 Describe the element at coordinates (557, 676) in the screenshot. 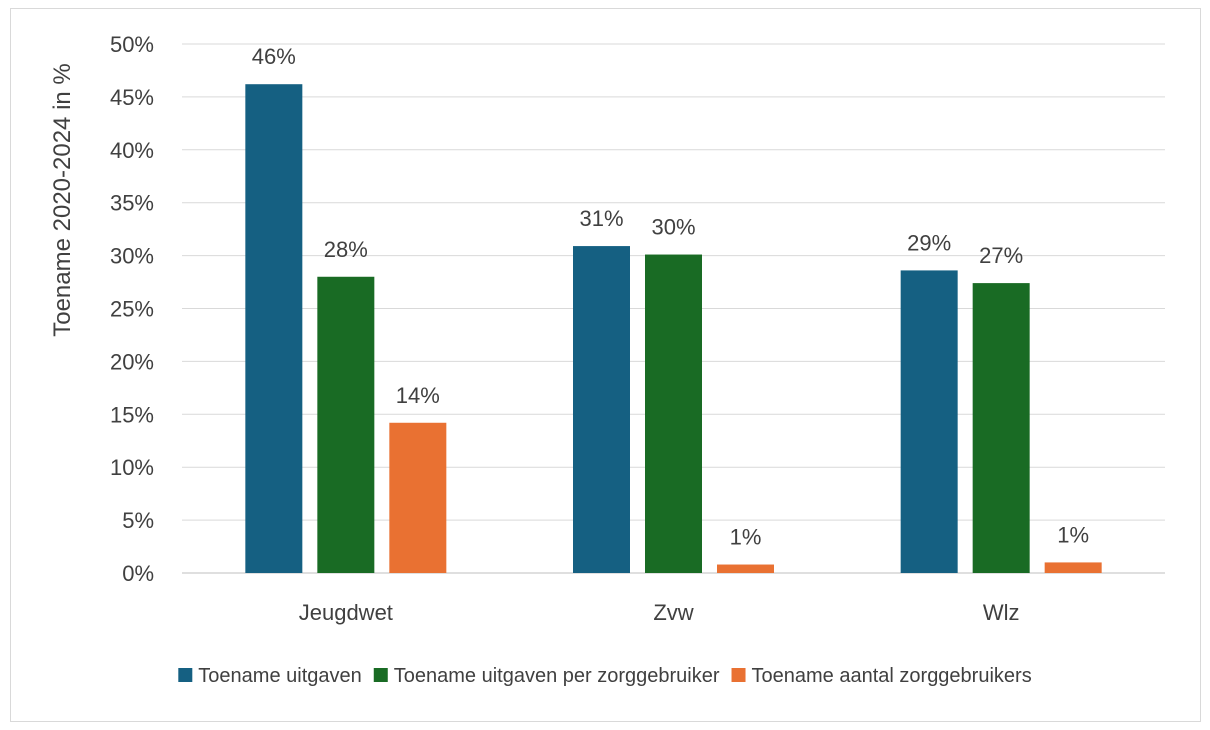

I see `legend-label: Toename uitgaven per zorggebruiker` at that location.